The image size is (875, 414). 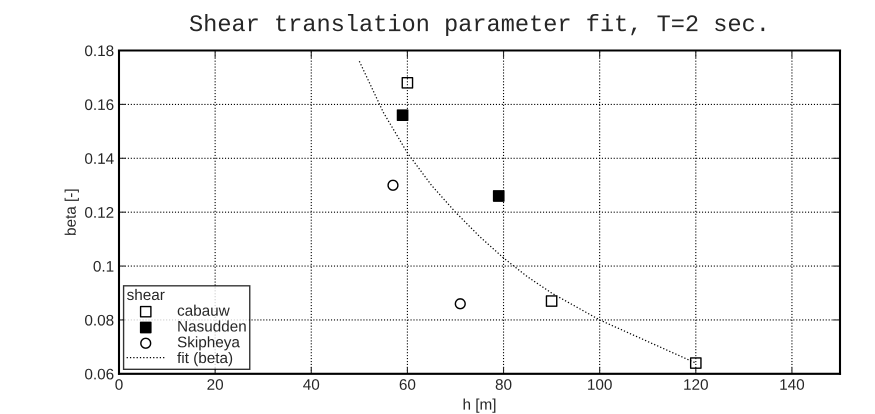 I want to click on x-tick-label: 40, so click(x=311, y=384).